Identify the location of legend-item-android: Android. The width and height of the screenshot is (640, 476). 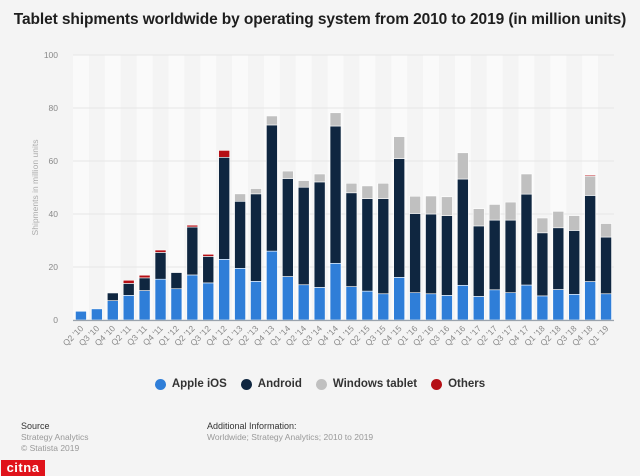
(271, 384).